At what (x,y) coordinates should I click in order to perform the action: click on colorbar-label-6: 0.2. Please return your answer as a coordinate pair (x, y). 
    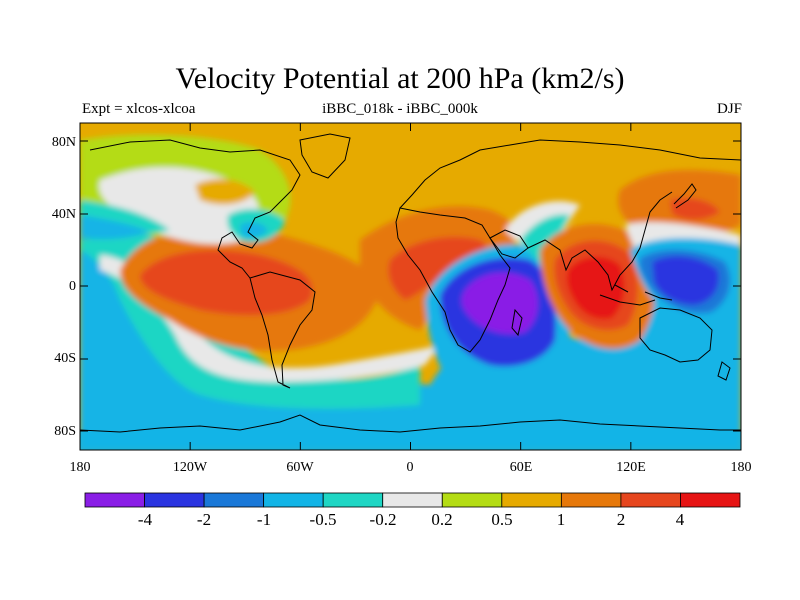
    Looking at the image, I should click on (442, 519).